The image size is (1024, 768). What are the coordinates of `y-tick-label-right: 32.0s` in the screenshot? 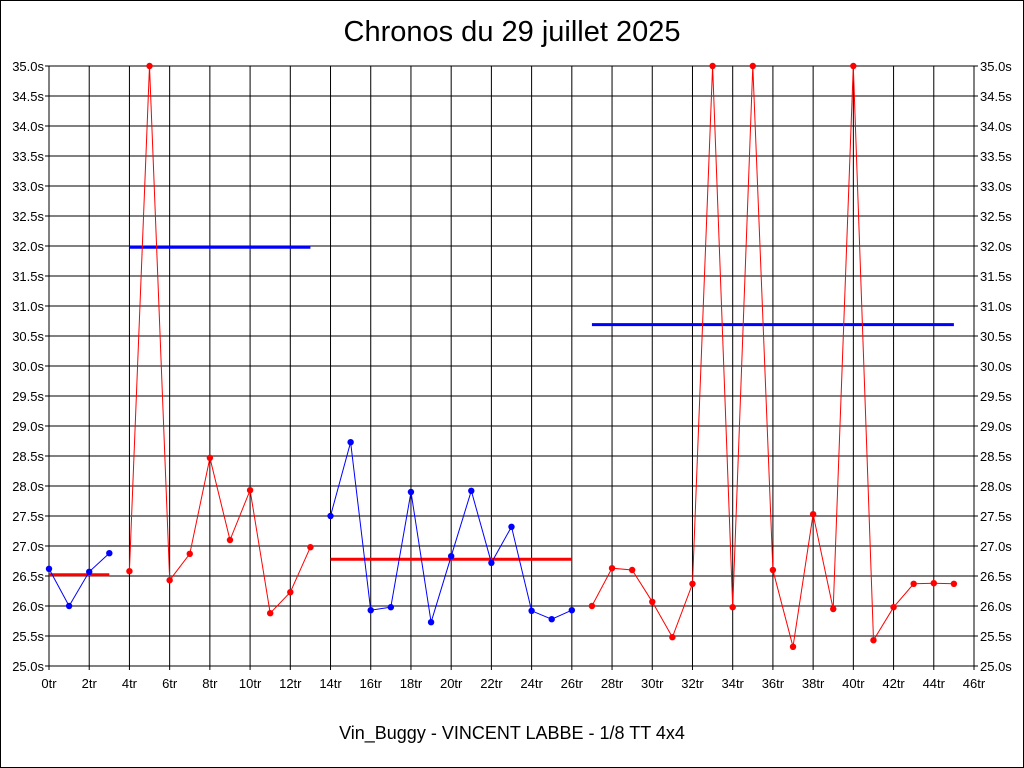 It's located at (996, 246).